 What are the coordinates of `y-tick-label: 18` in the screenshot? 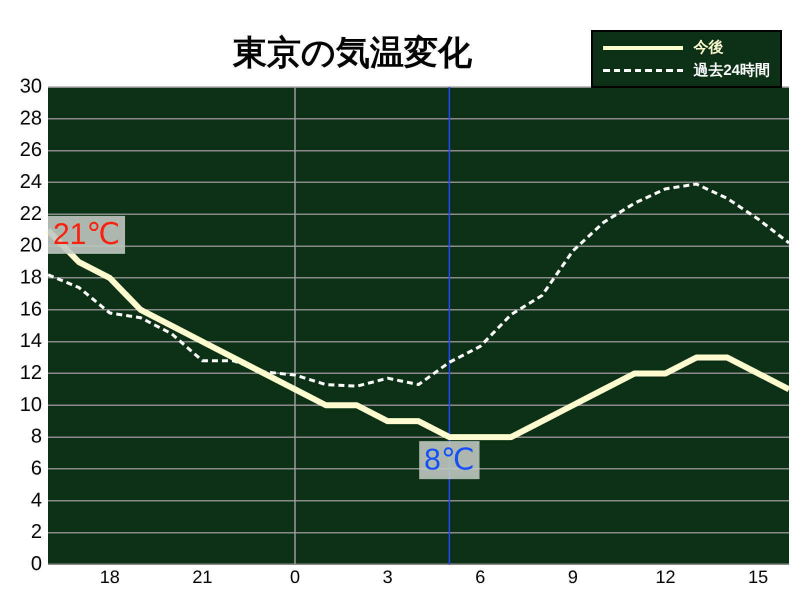 It's located at (31, 277).